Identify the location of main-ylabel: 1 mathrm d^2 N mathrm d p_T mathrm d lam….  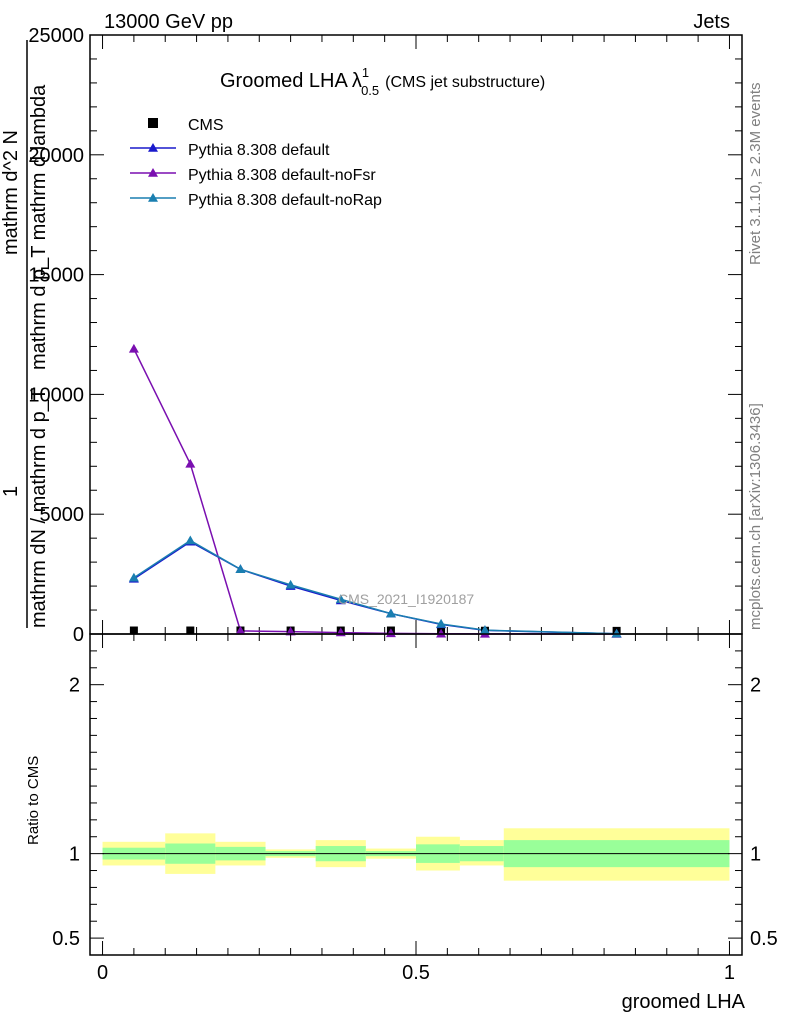
(25, 334).